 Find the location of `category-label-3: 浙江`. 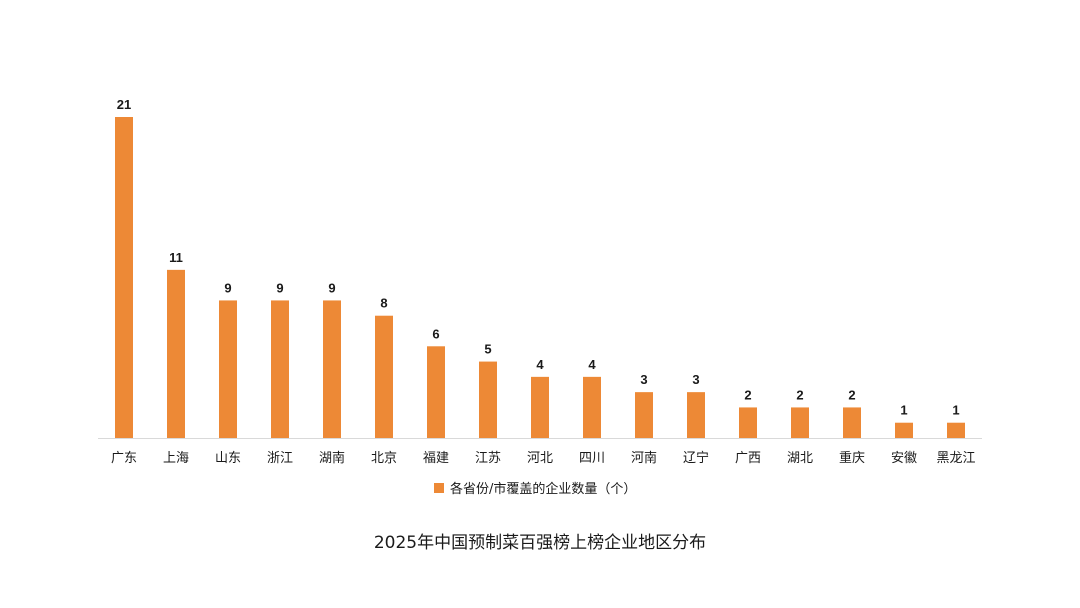

category-label-3: 浙江 is located at coordinates (280, 458).